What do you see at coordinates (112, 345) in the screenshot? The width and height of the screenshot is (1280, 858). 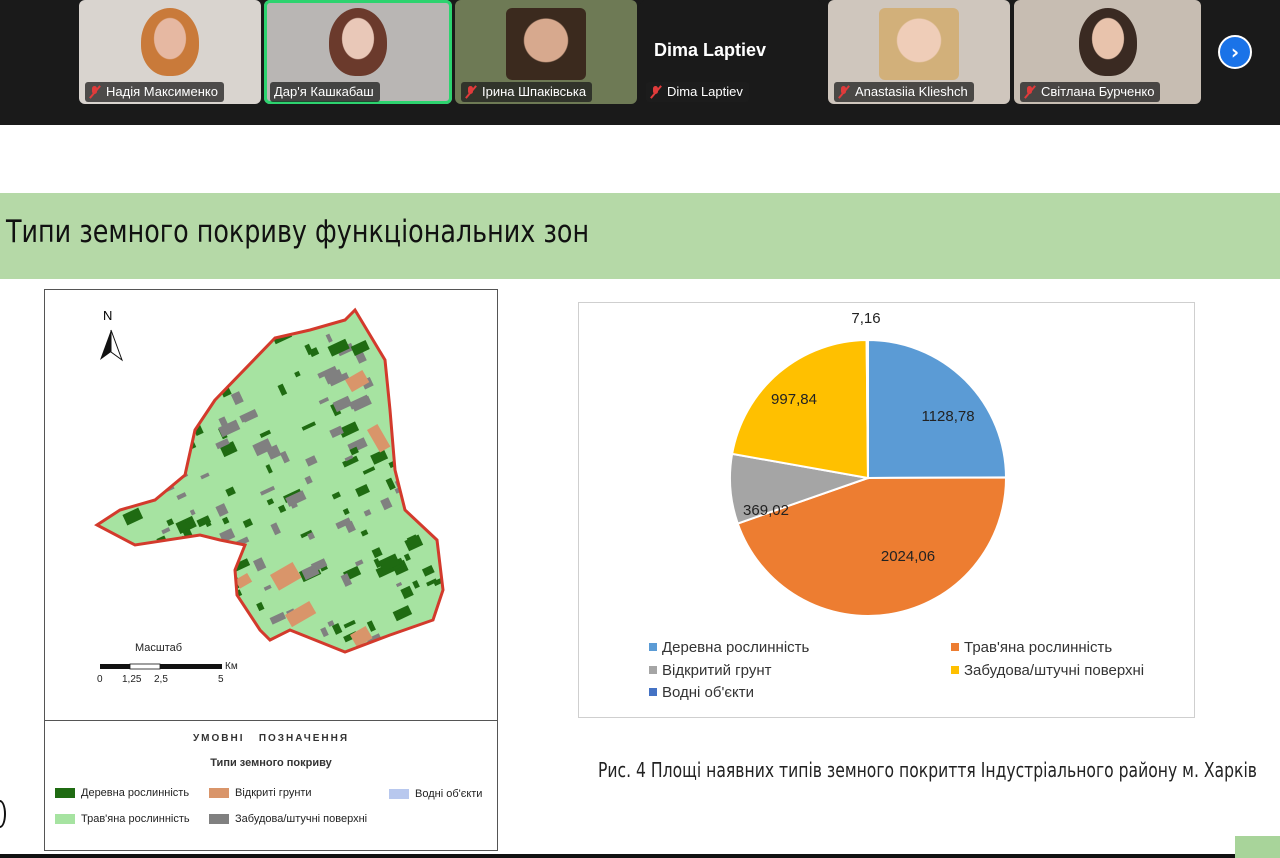 I see `north-arrow-icon` at bounding box center [112, 345].